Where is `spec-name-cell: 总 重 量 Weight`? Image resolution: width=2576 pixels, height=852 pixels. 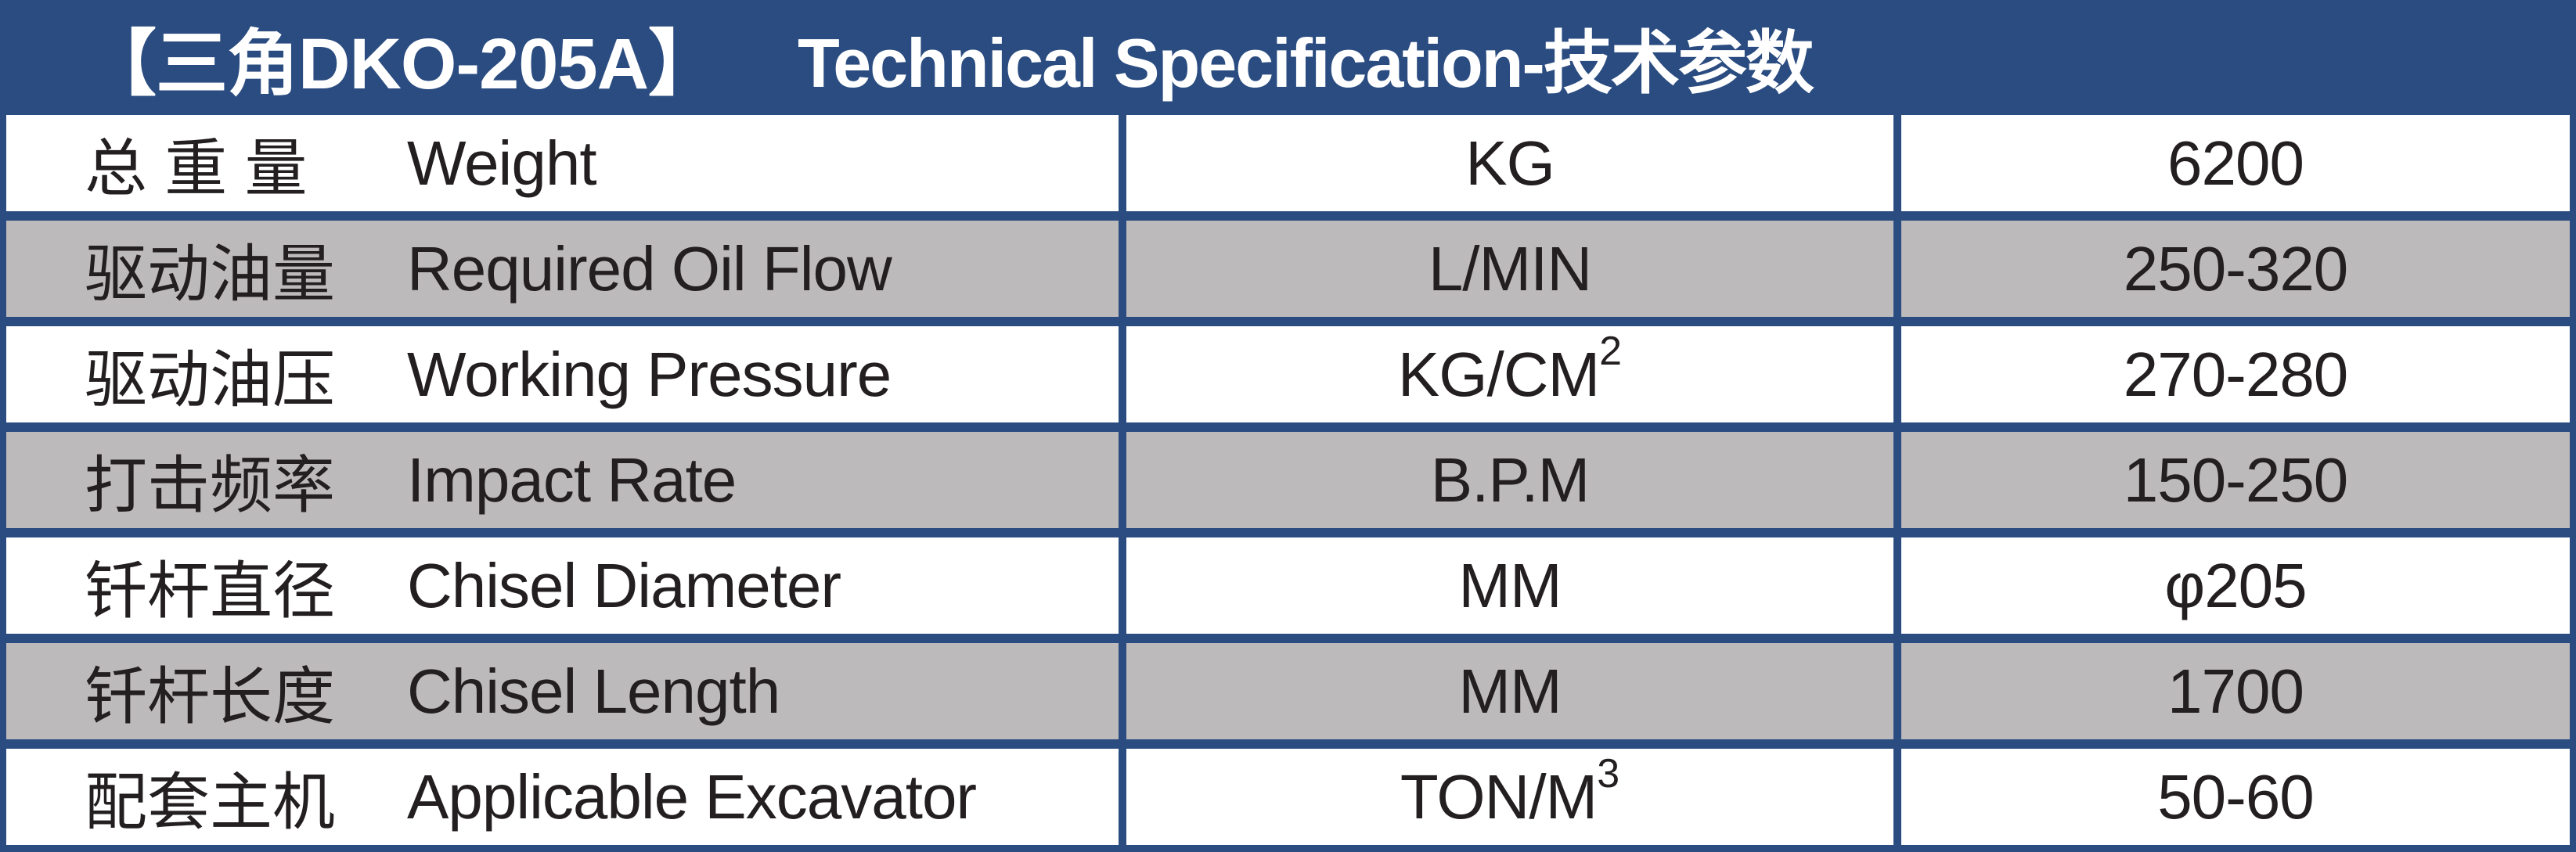
spec-name-cell: 总 重 量 Weight is located at coordinates (562, 163).